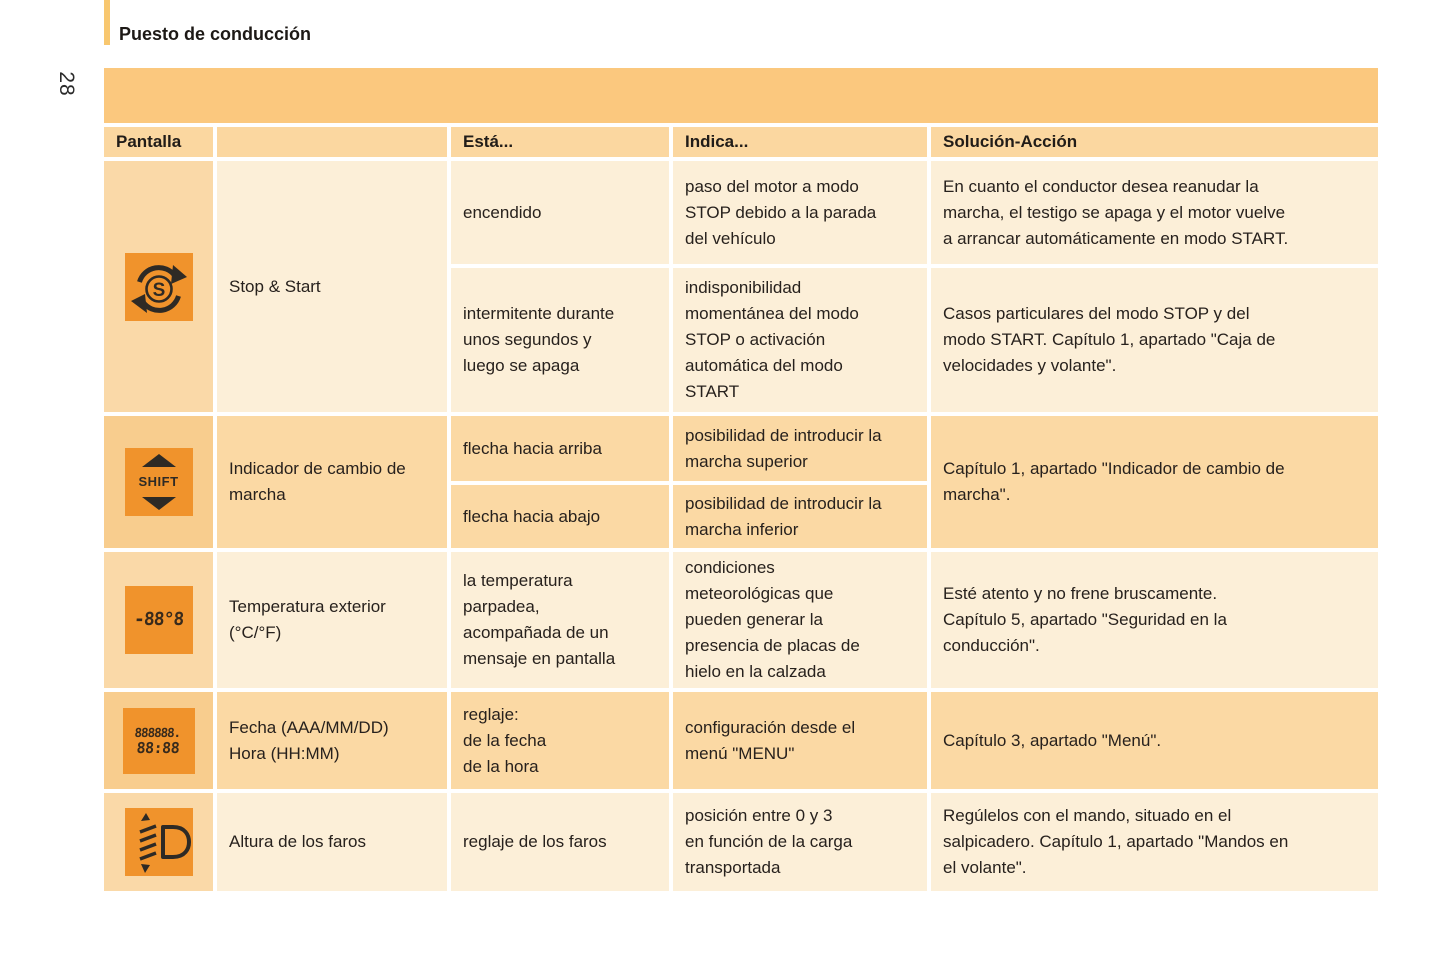 The width and height of the screenshot is (1445, 964). What do you see at coordinates (332, 740) in the screenshot?
I see `indicator-name: Fecha (AAA/MM/DD) Hora (HH:MM)` at bounding box center [332, 740].